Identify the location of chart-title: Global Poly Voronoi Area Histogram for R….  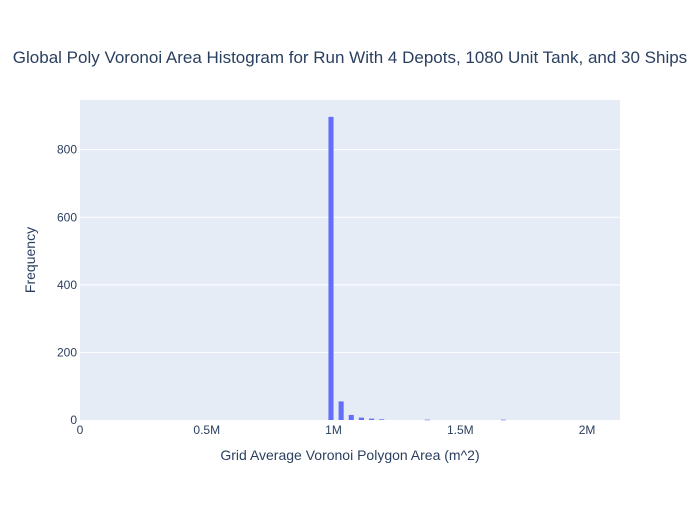
(350, 57).